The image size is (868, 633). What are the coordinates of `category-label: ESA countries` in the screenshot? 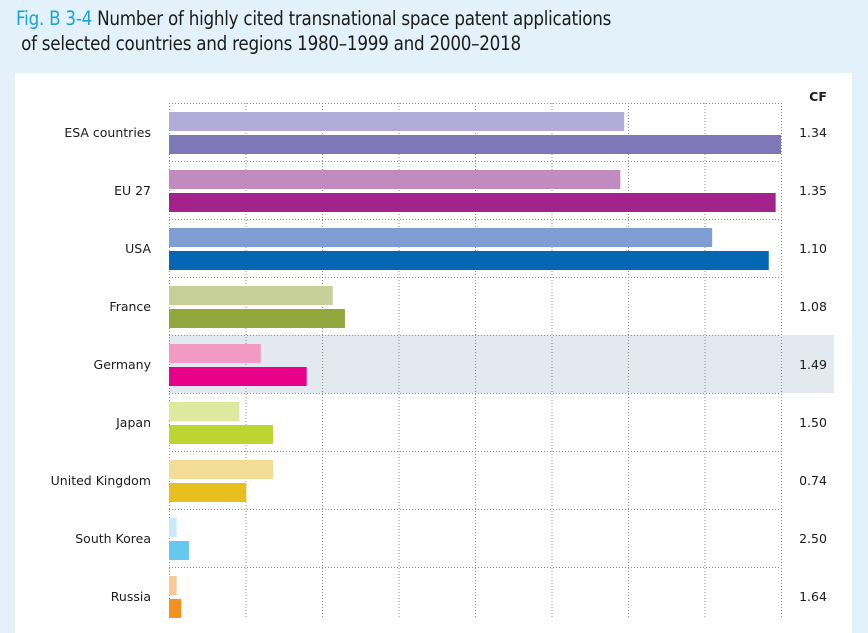 It's located at (107, 132).